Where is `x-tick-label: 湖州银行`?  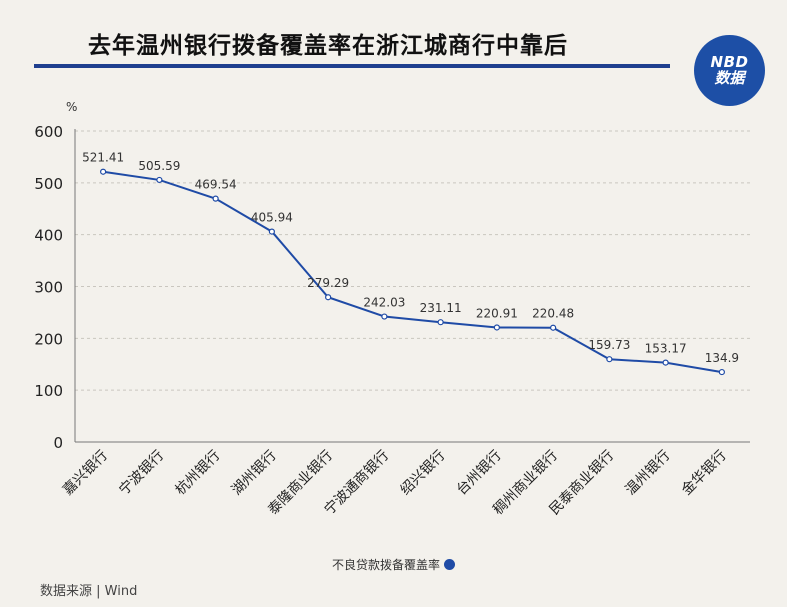 x-tick-label: 湖州银行 is located at coordinates (254, 473).